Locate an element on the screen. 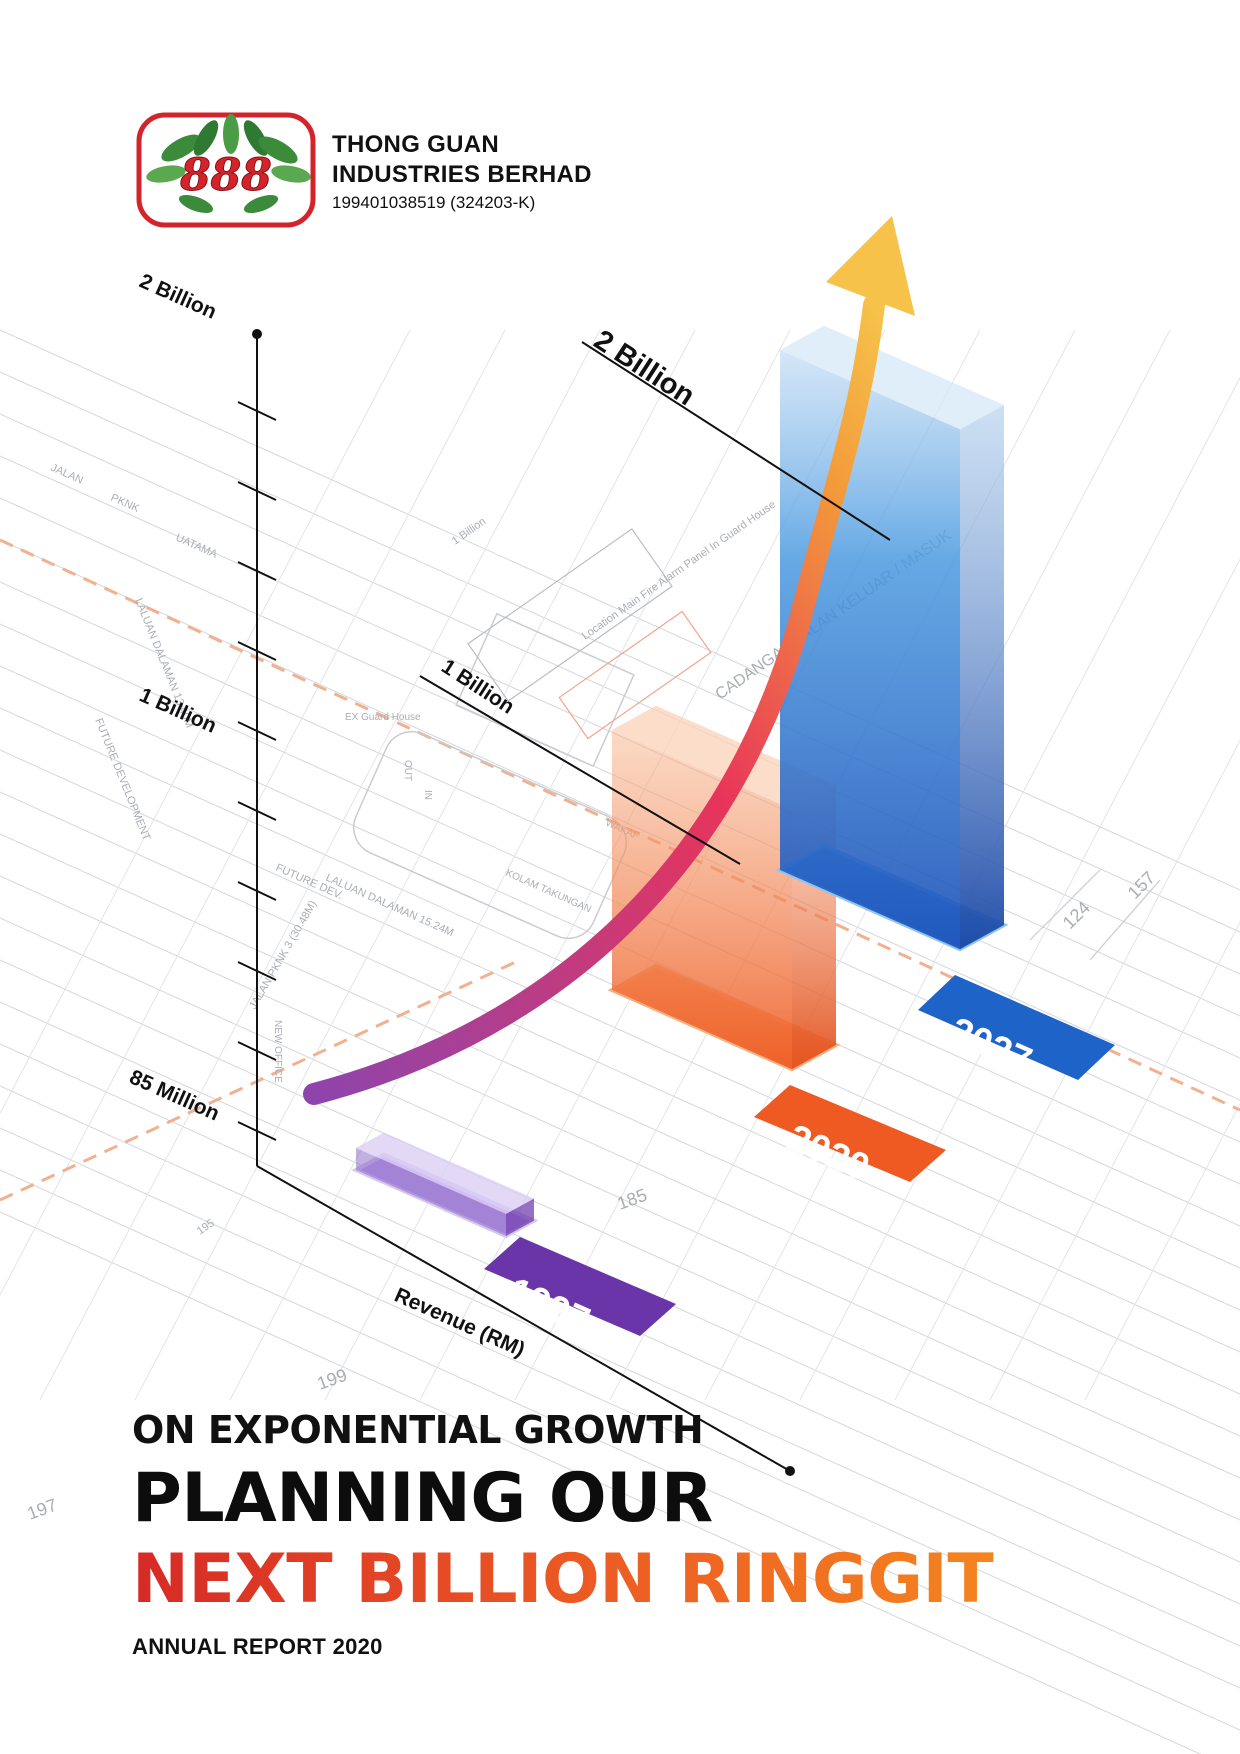  bar-tag-2020 is located at coordinates (850, 1133).